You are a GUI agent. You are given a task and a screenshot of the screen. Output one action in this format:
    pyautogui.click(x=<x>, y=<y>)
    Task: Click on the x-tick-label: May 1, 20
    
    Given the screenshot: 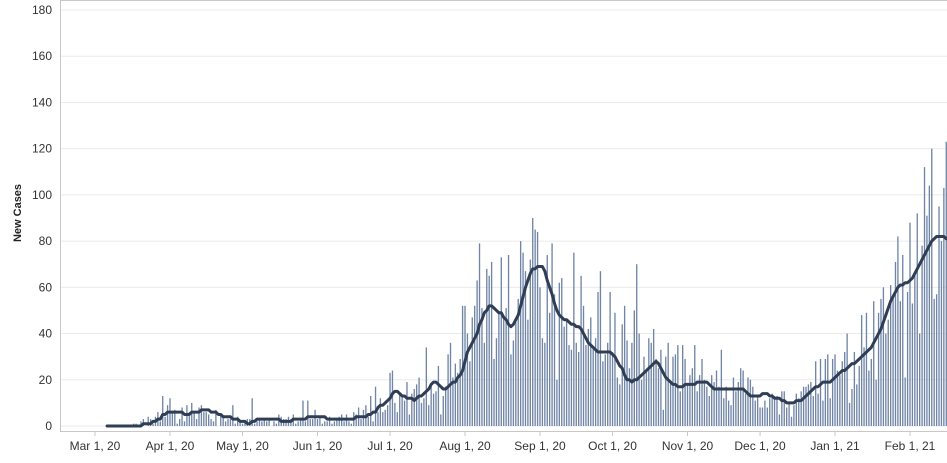 What is the action you would take?
    pyautogui.click(x=242, y=446)
    